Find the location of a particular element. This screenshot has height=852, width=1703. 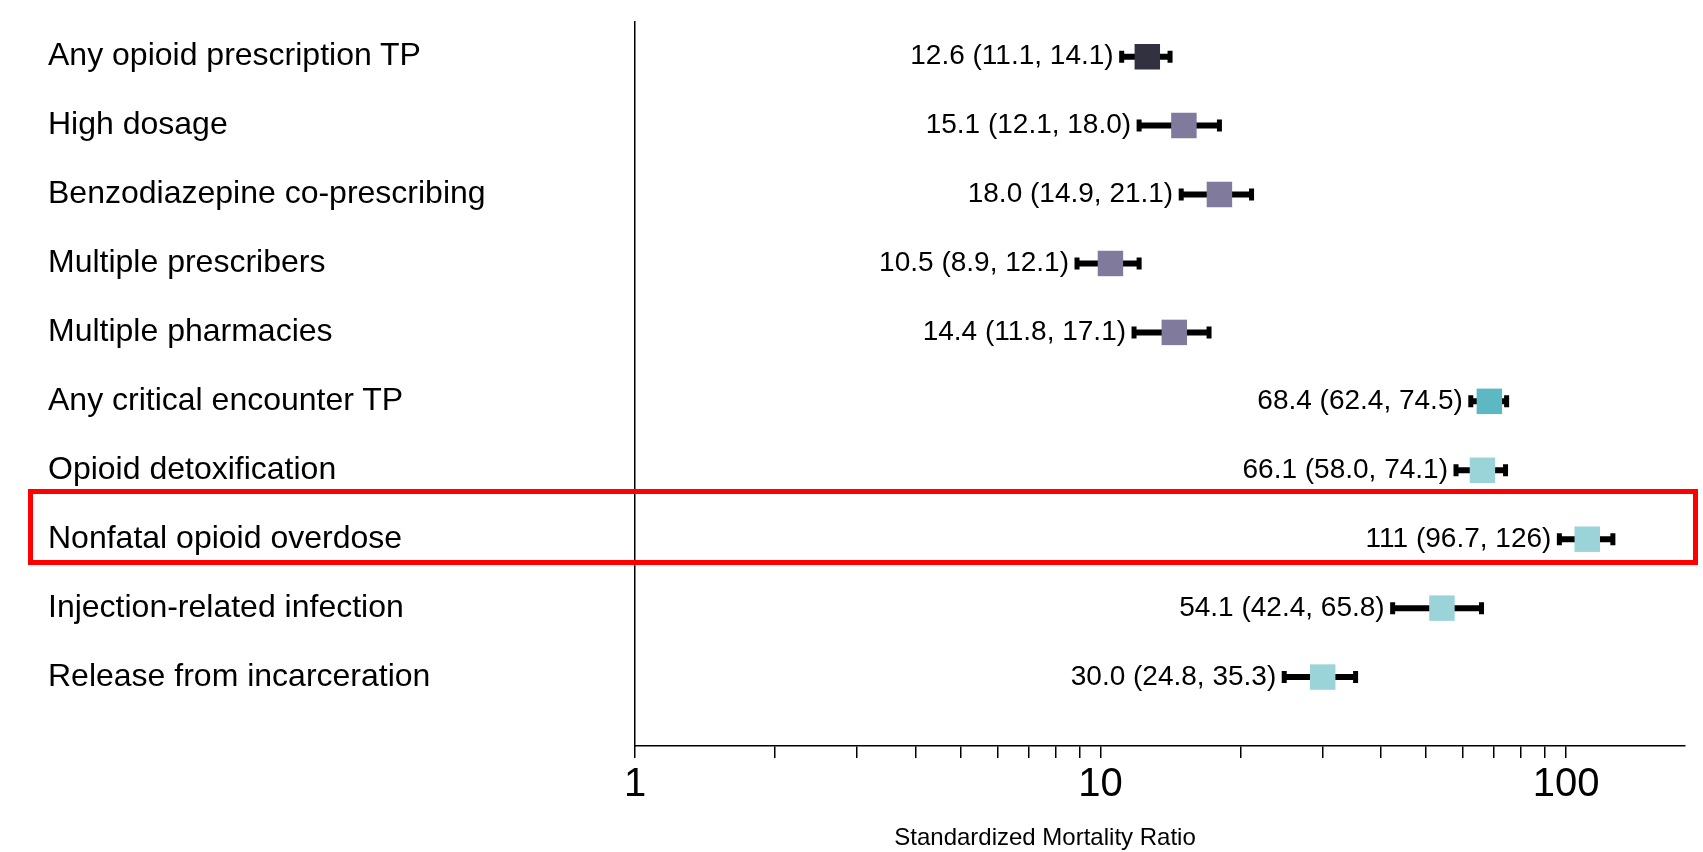

data-label: 111 (96.7, 126) is located at coordinates (1458, 537).